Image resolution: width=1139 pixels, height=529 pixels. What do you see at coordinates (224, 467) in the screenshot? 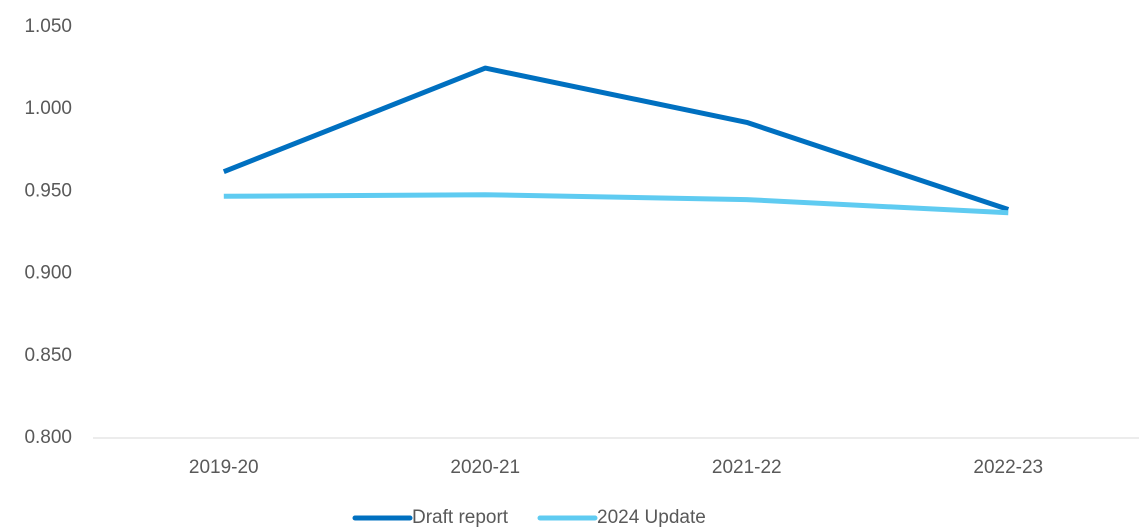
I see `x-tick-label: 2019-20` at bounding box center [224, 467].